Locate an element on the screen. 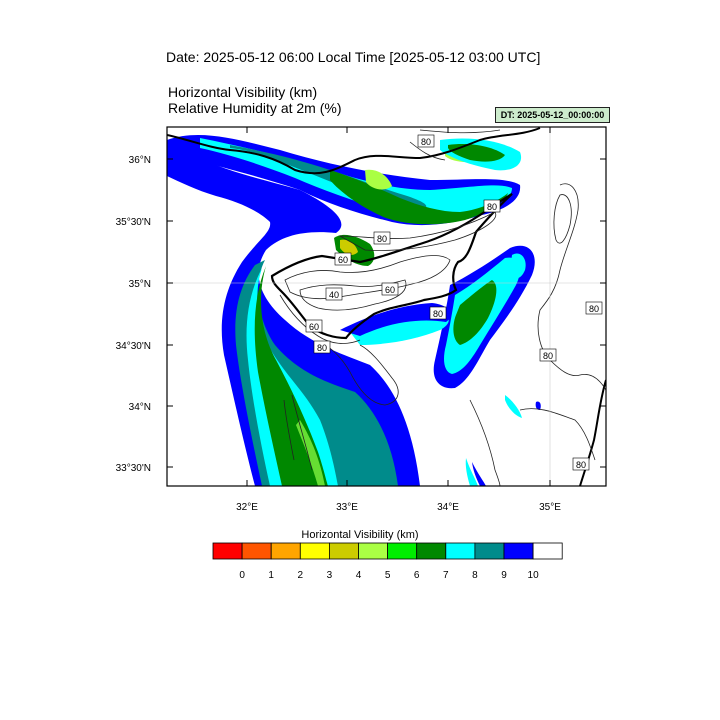 This screenshot has height=720, width=720. dt-badge: DT: 2025-05-12_00:00:00 is located at coordinates (552, 115).